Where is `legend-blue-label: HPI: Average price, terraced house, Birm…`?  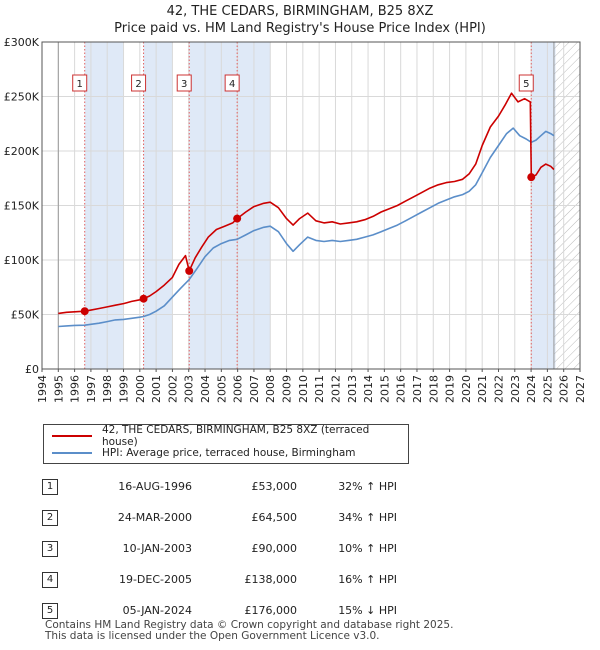 legend-blue-label: HPI: Average price, terraced house, Birm… is located at coordinates (229, 453).